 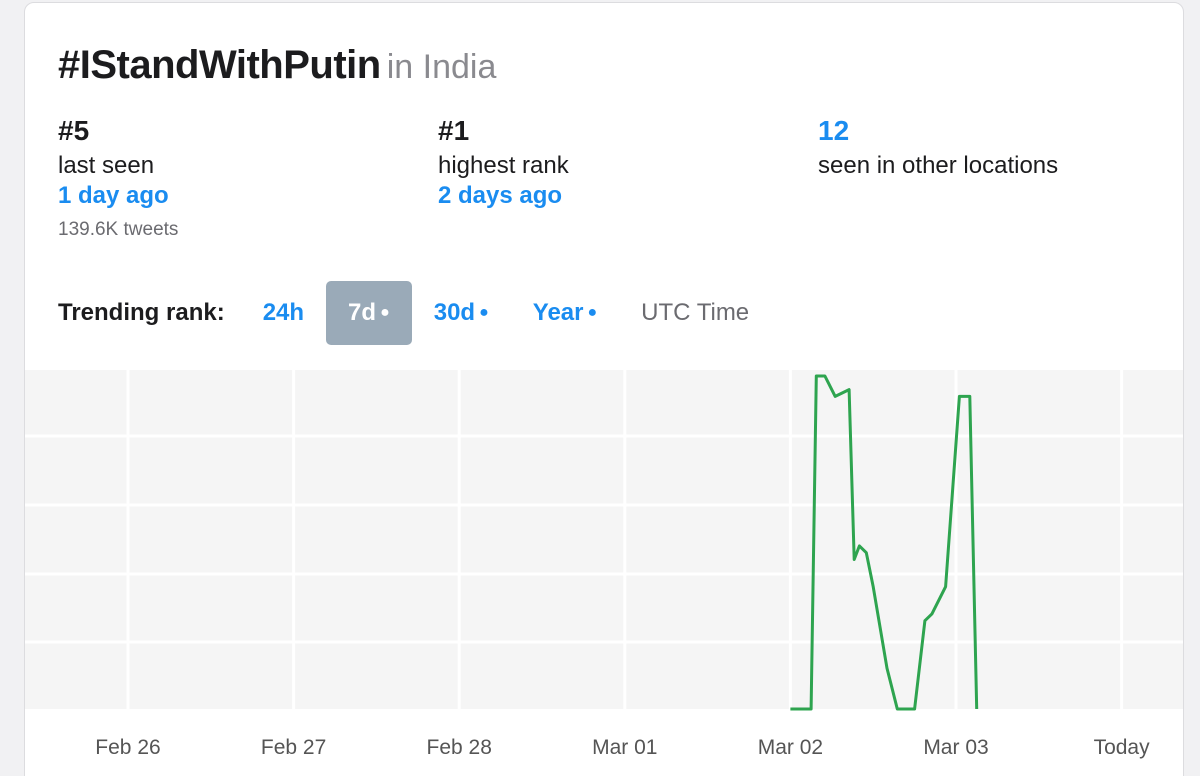 I want to click on highest-rank-label: highest rank, so click(x=503, y=165).